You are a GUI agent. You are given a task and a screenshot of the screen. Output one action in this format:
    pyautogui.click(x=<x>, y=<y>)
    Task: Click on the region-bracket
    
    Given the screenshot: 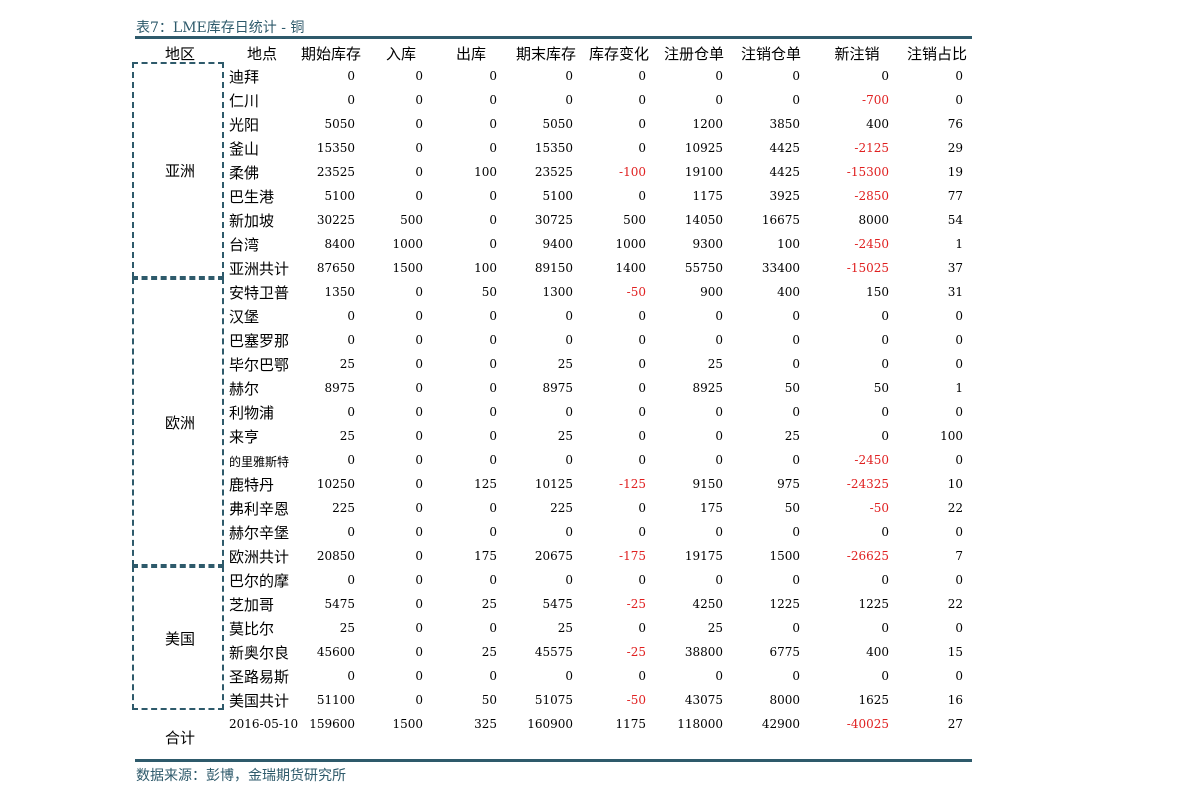 What is the action you would take?
    pyautogui.click(x=178, y=422)
    